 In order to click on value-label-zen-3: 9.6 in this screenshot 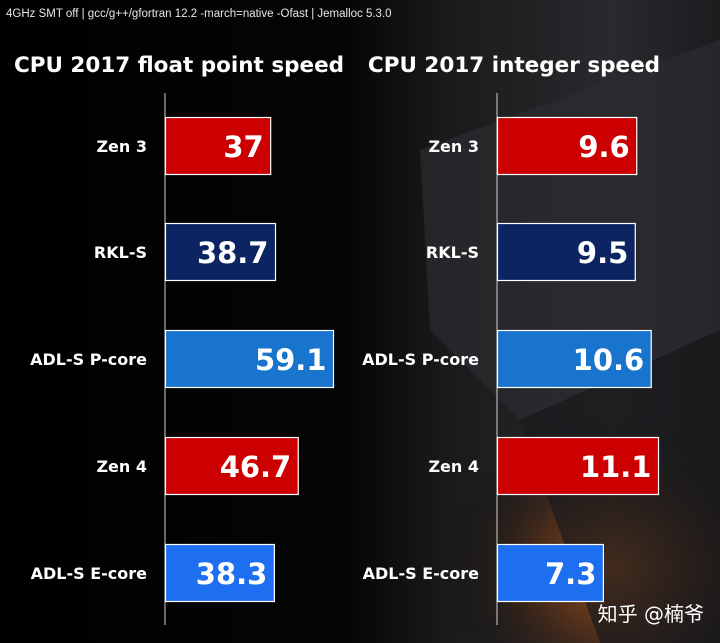, I will do `click(603, 147)`.